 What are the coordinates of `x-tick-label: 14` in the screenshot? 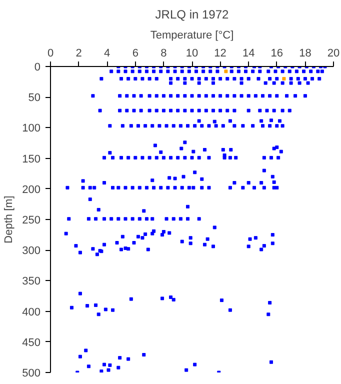 It's located at (248, 54).